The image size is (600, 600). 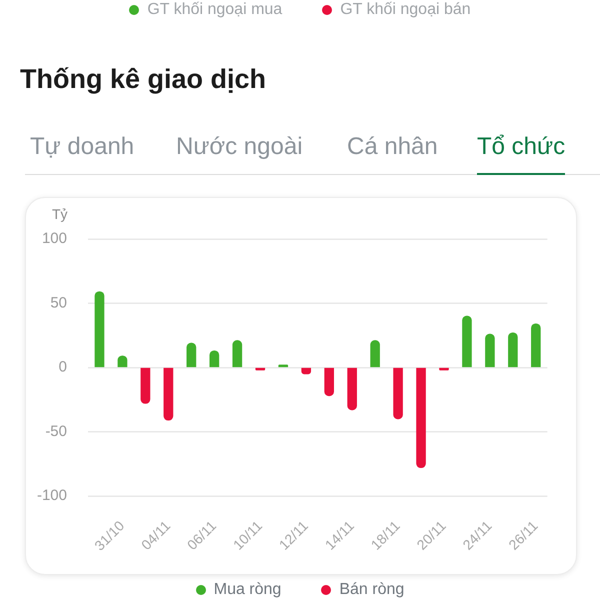 I want to click on legend-label: Mua ròng, so click(x=248, y=590).